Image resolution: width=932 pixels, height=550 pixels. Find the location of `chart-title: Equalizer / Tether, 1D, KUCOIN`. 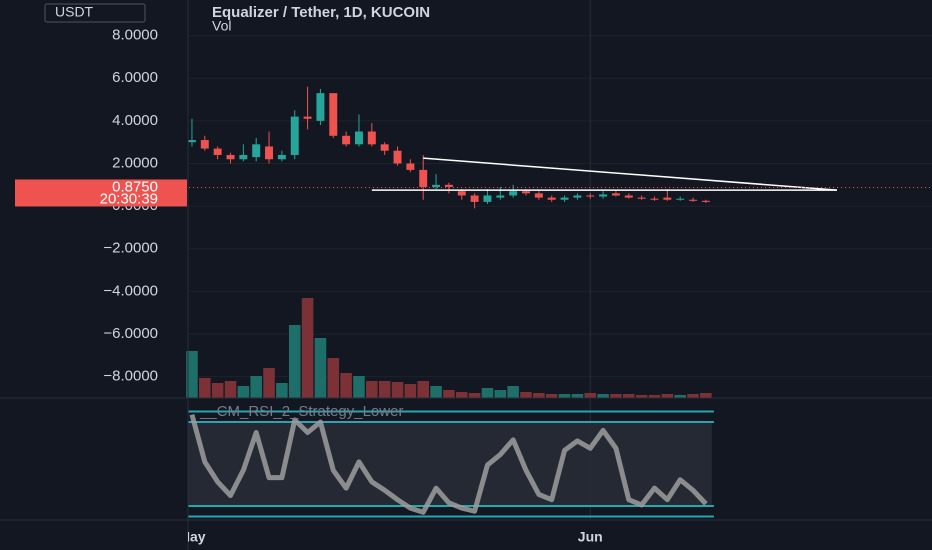

chart-title: Equalizer / Tether, 1D, KUCOIN is located at coordinates (321, 12).